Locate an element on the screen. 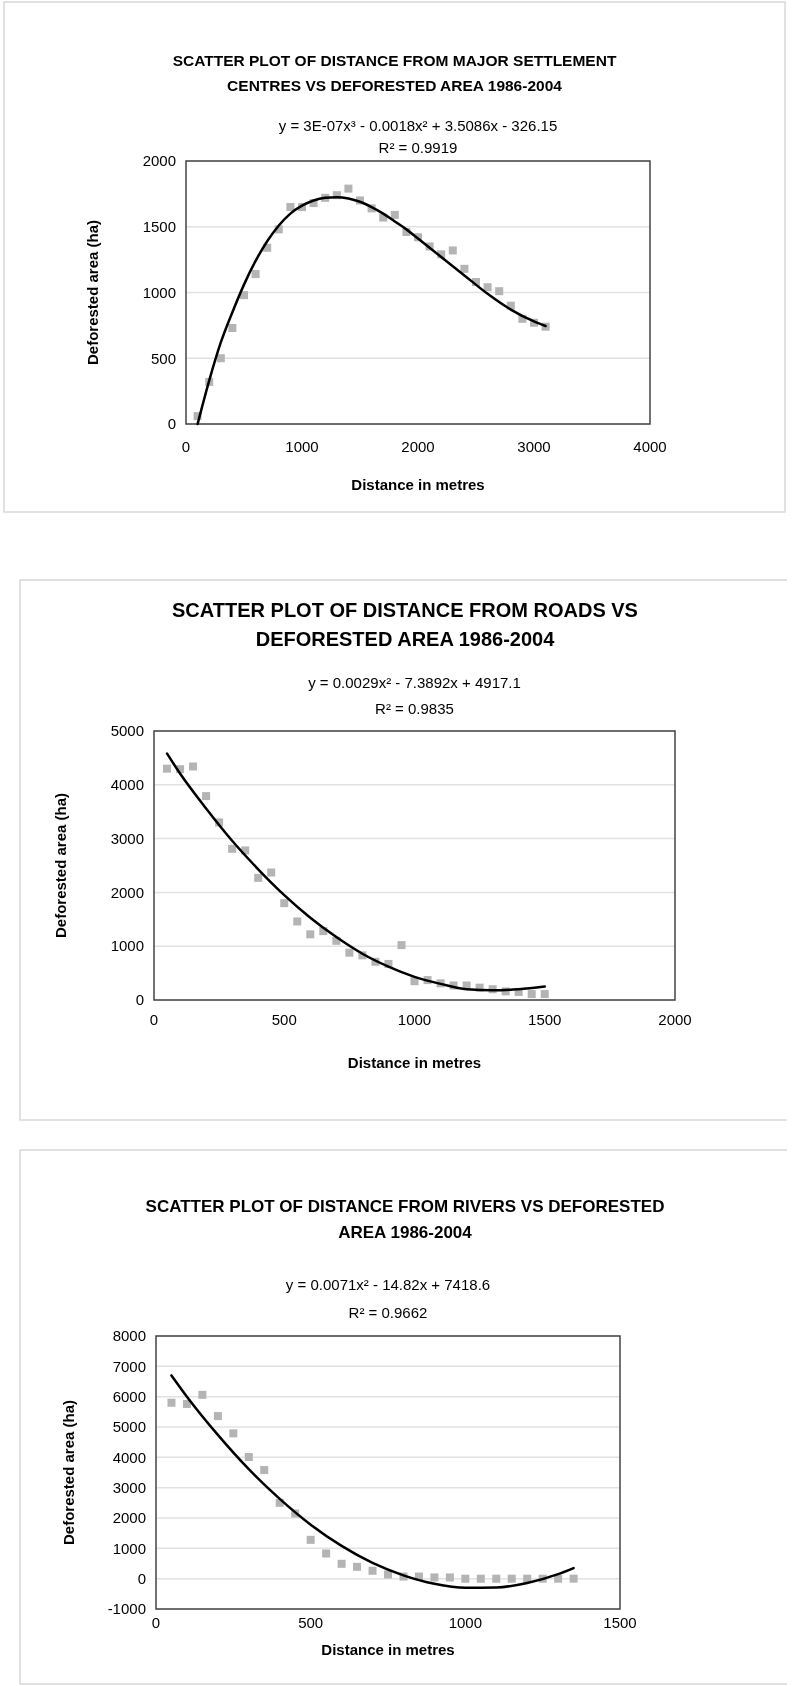 The height and width of the screenshot is (1686, 795). x-tick-label: 3000 is located at coordinates (534, 446).